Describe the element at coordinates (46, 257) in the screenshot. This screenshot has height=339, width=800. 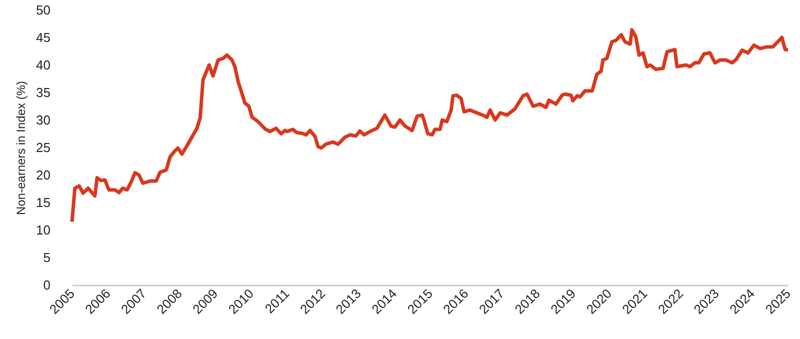
I see `y-tick-label: 5` at that location.